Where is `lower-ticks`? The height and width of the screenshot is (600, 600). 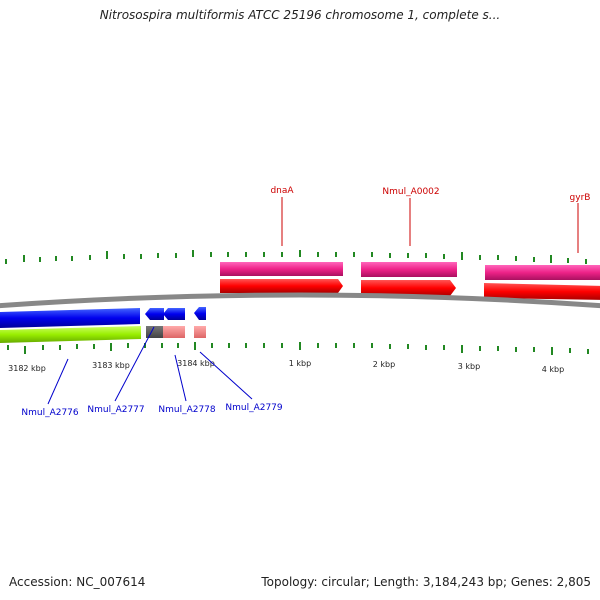 lower-ticks is located at coordinates (298, 348).